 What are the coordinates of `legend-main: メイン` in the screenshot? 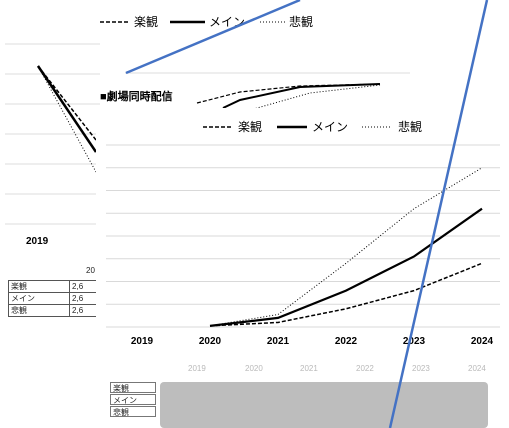 It's located at (330, 127).